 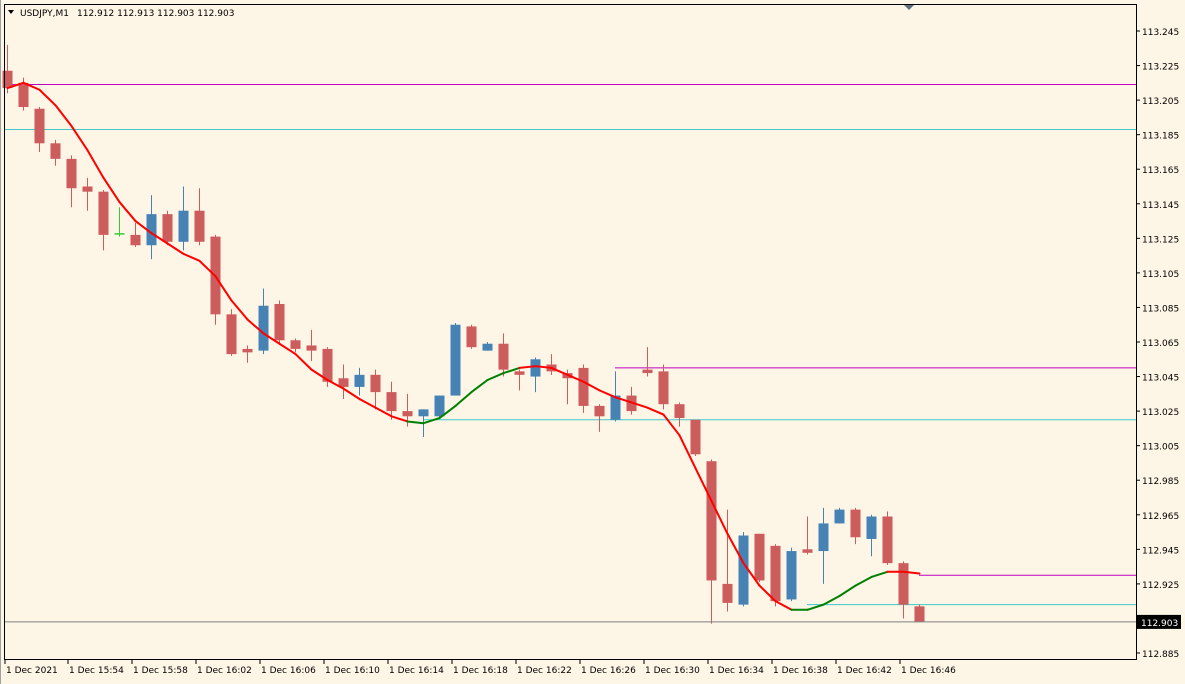 What do you see at coordinates (155, 14) in the screenshot?
I see `ohlc-values: 112.912 112.913 112.903 112.903` at bounding box center [155, 14].